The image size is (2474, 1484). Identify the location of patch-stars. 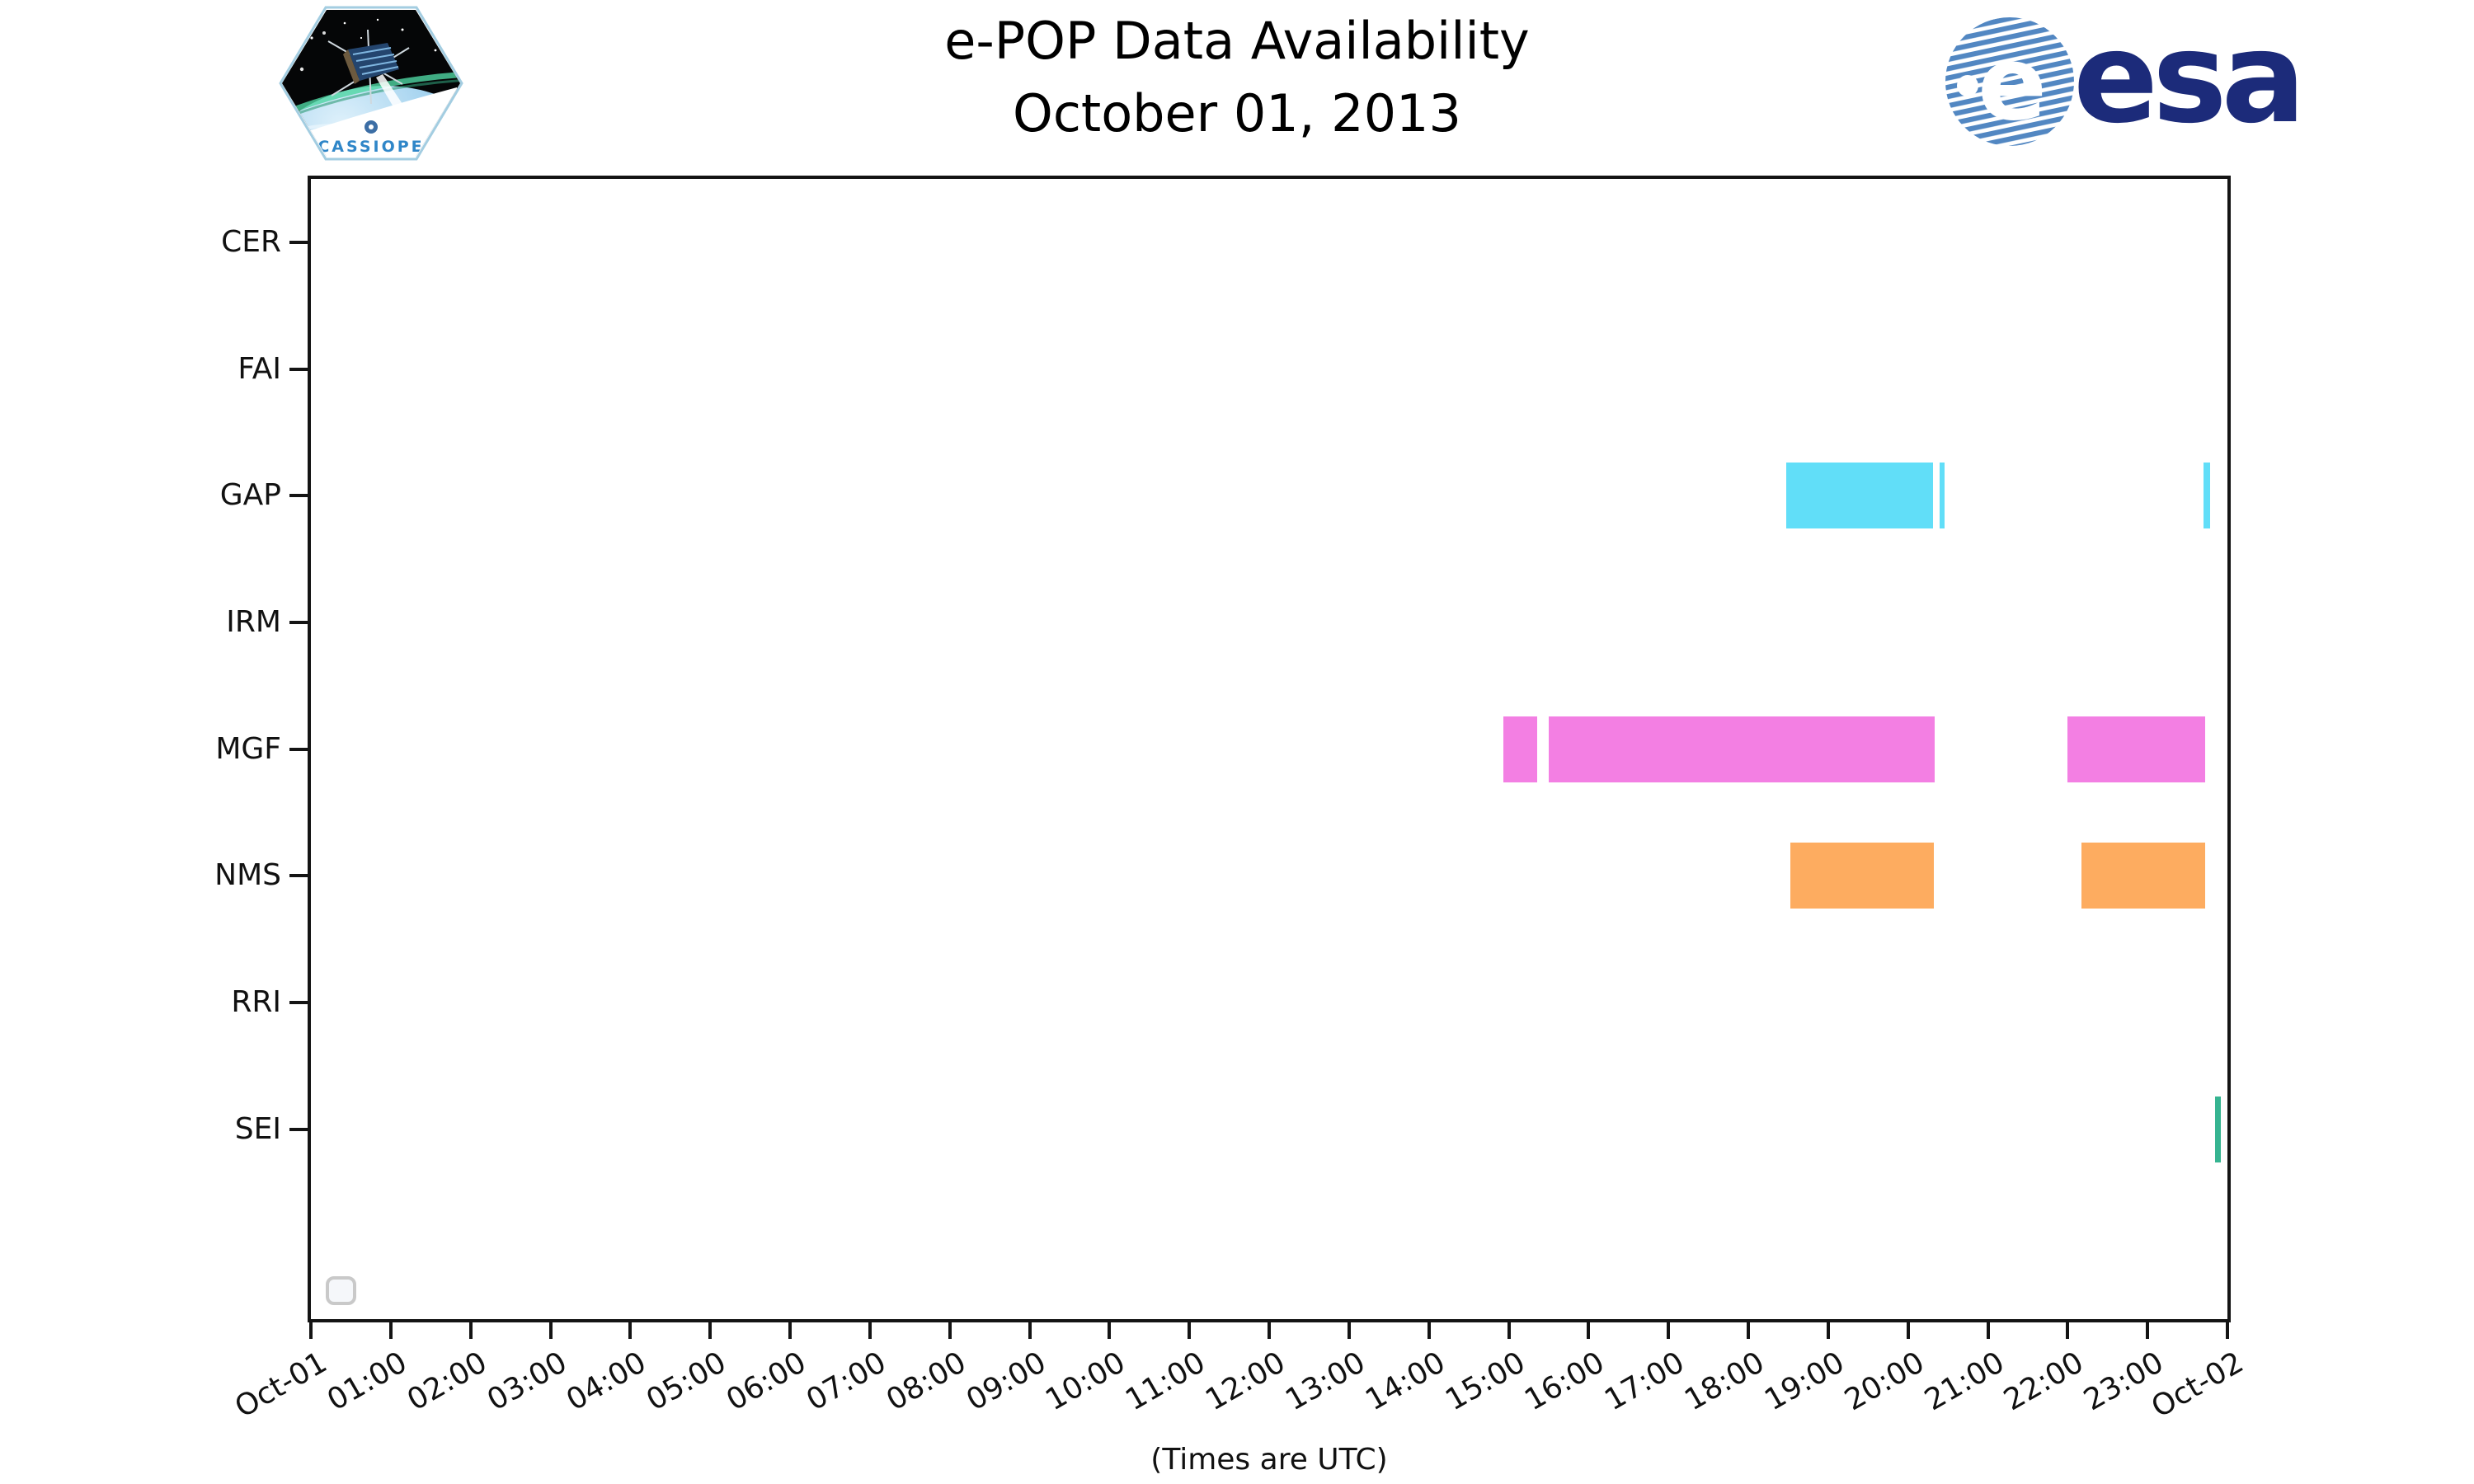
(372, 45).